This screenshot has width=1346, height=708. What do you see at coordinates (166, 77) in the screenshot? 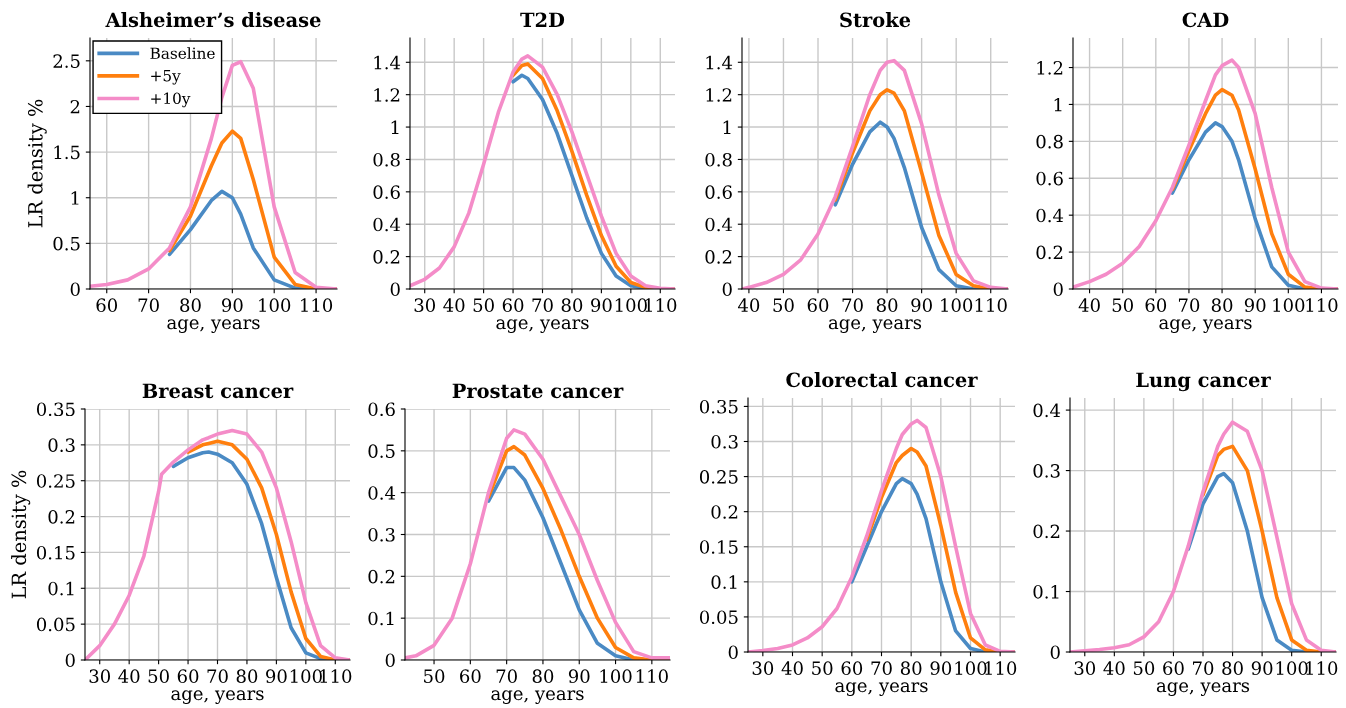
I see `legend-label: +5y` at bounding box center [166, 77].